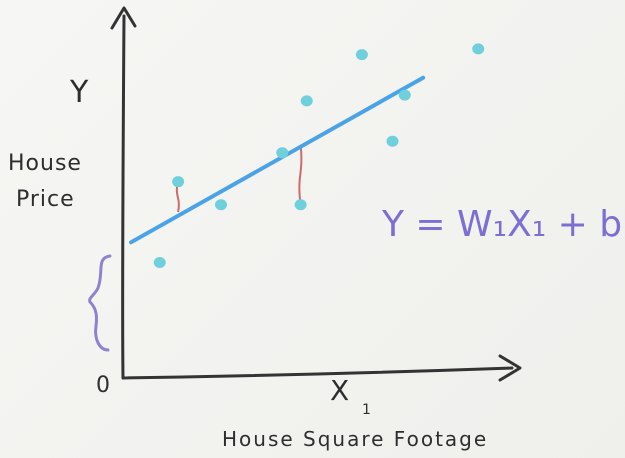 The width and height of the screenshot is (625, 458). I want to click on x-axis-line, so click(317, 373).